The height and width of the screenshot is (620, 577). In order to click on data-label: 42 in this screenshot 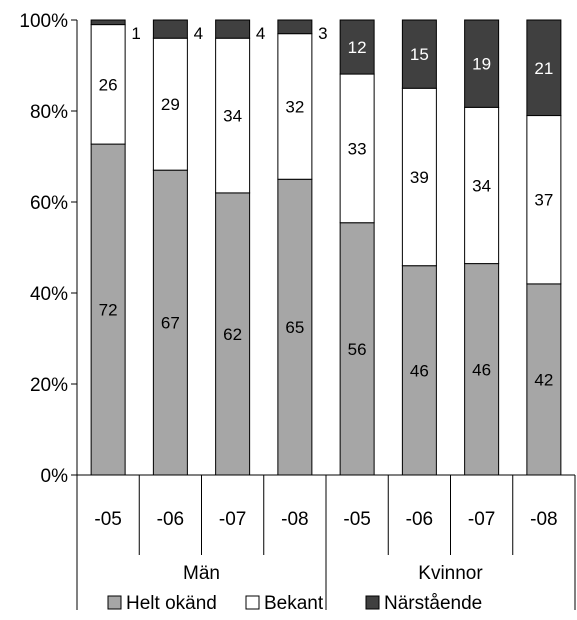, I will do `click(543, 379)`.